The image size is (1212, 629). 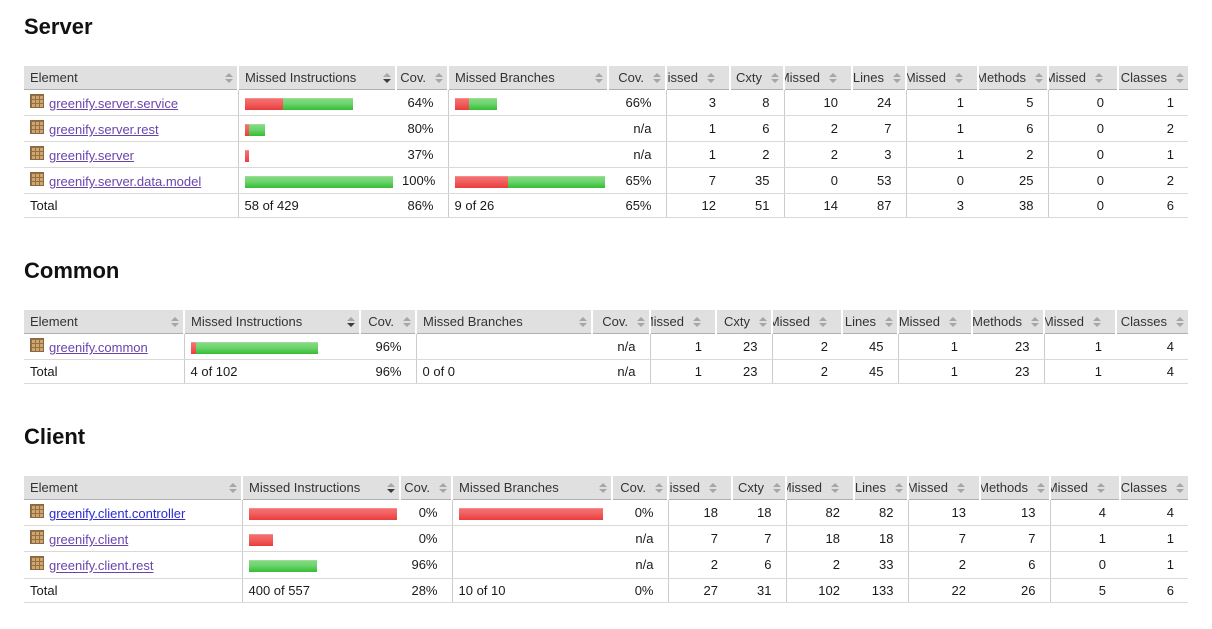 I want to click on section-title: Common, so click(x=72, y=271).